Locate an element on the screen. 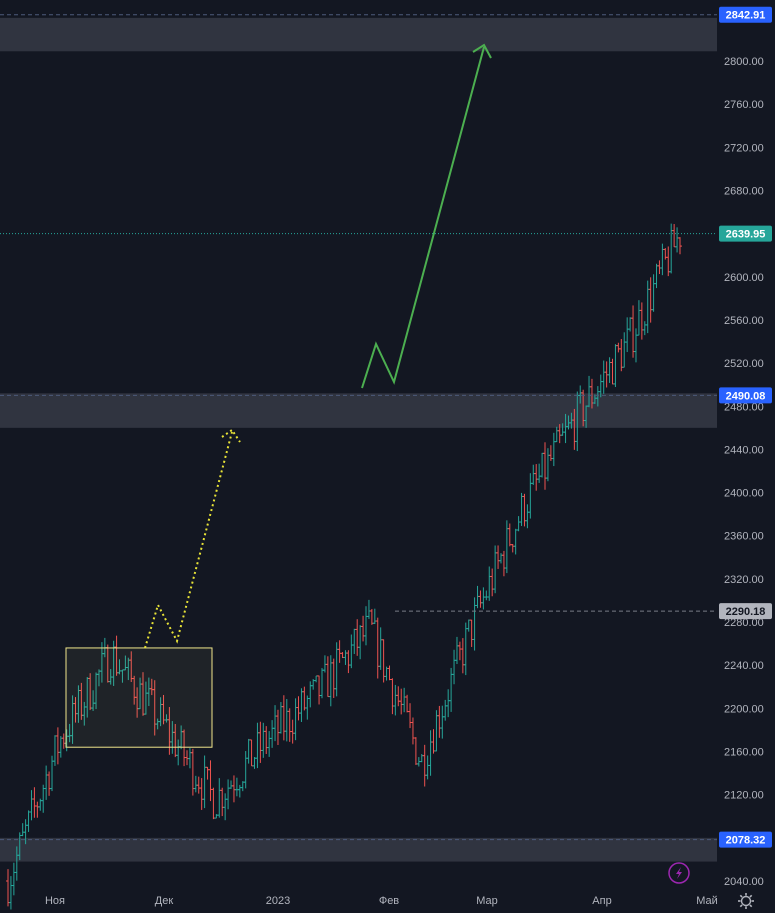  green-projection-arrowhead is located at coordinates (482, 51).